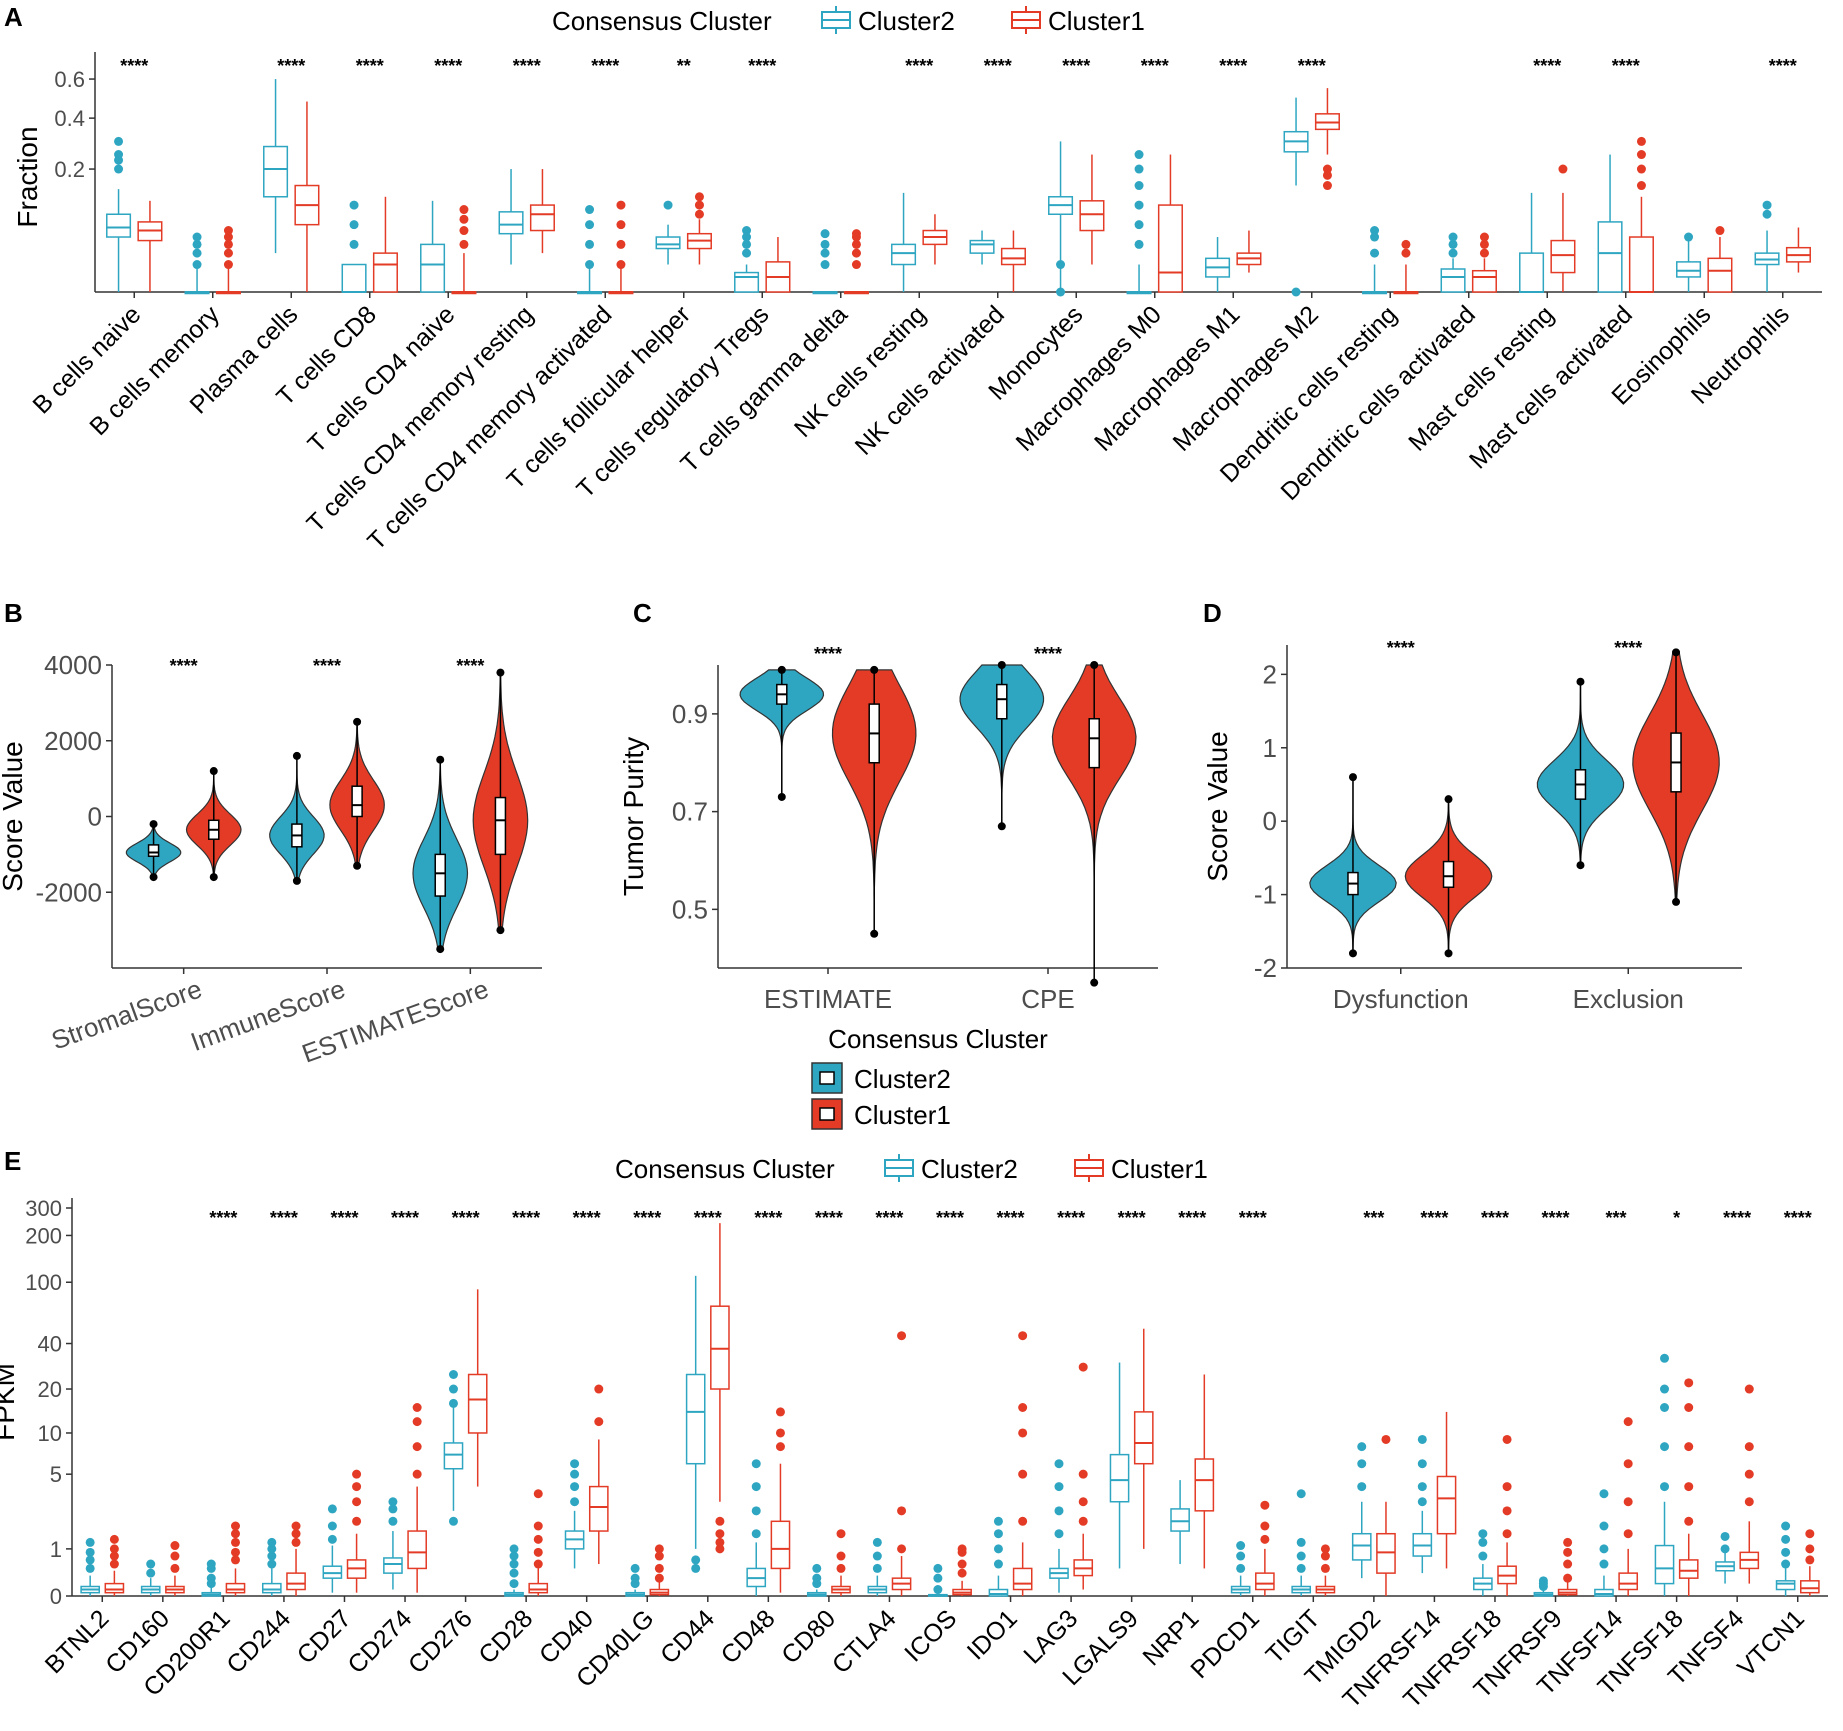 Image resolution: width=1843 pixels, height=1731 pixels. I want to click on panel-c-y-title: Tumor Purity, so click(633, 816).